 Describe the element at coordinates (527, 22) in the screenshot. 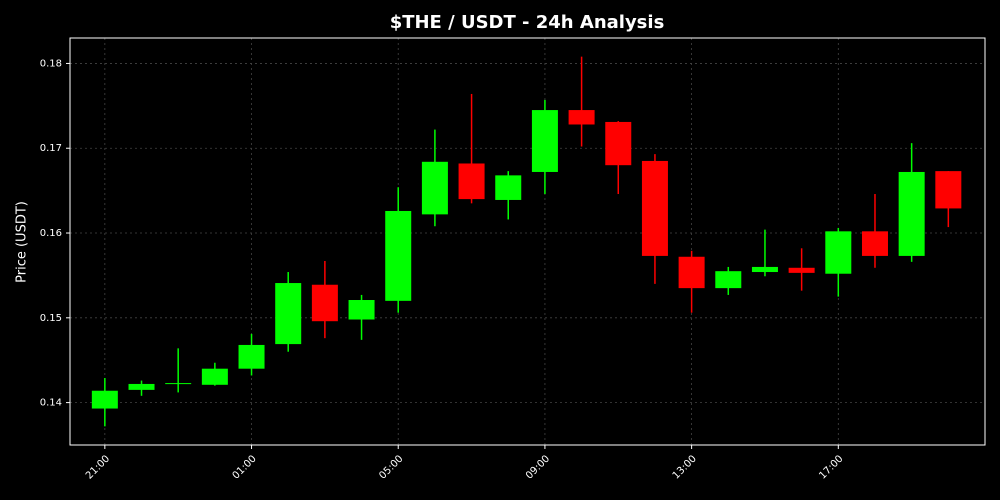

I see `chart-title: $THE / USDT - 24h Analysis` at that location.